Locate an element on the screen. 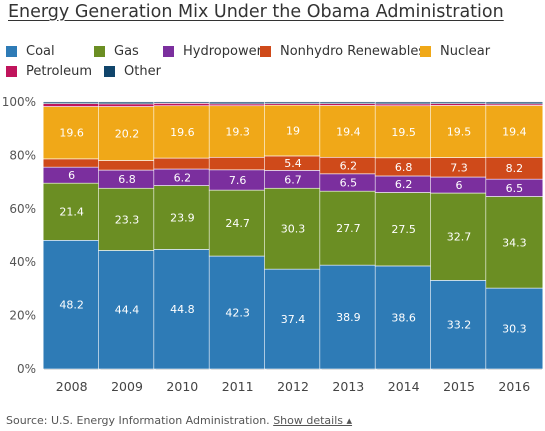  legend-item-hydropower: Hydropower is located at coordinates (212, 51).